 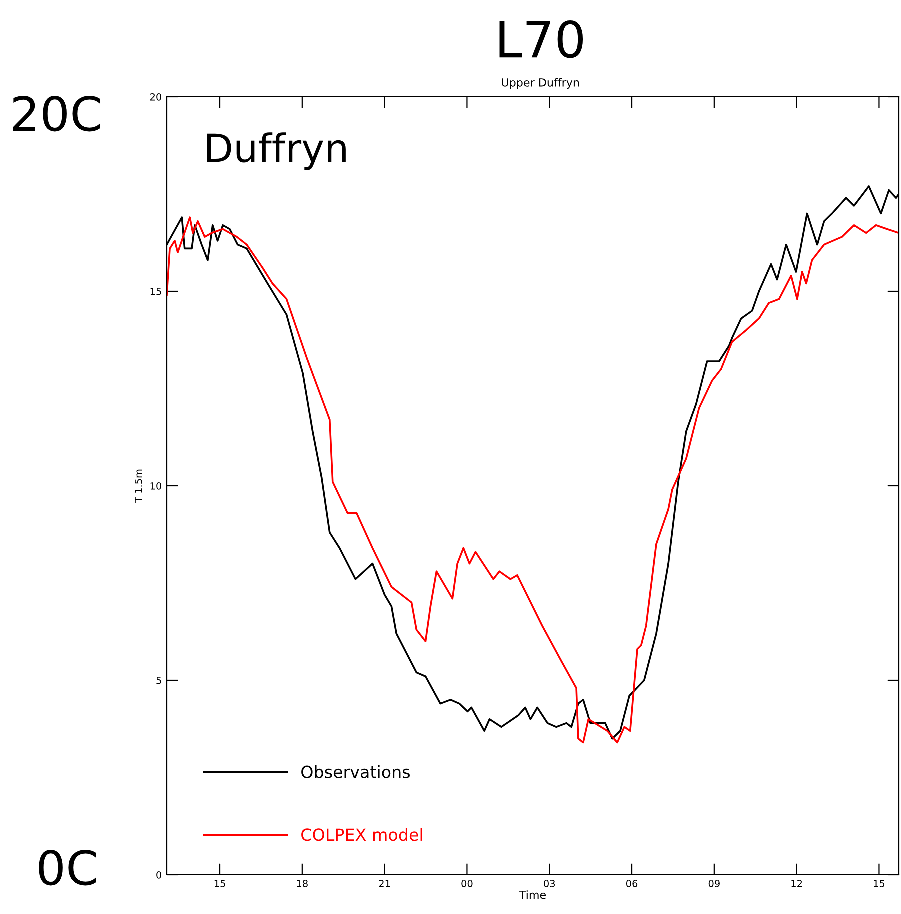 I want to click on y-tick-label: 5, so click(x=159, y=680).